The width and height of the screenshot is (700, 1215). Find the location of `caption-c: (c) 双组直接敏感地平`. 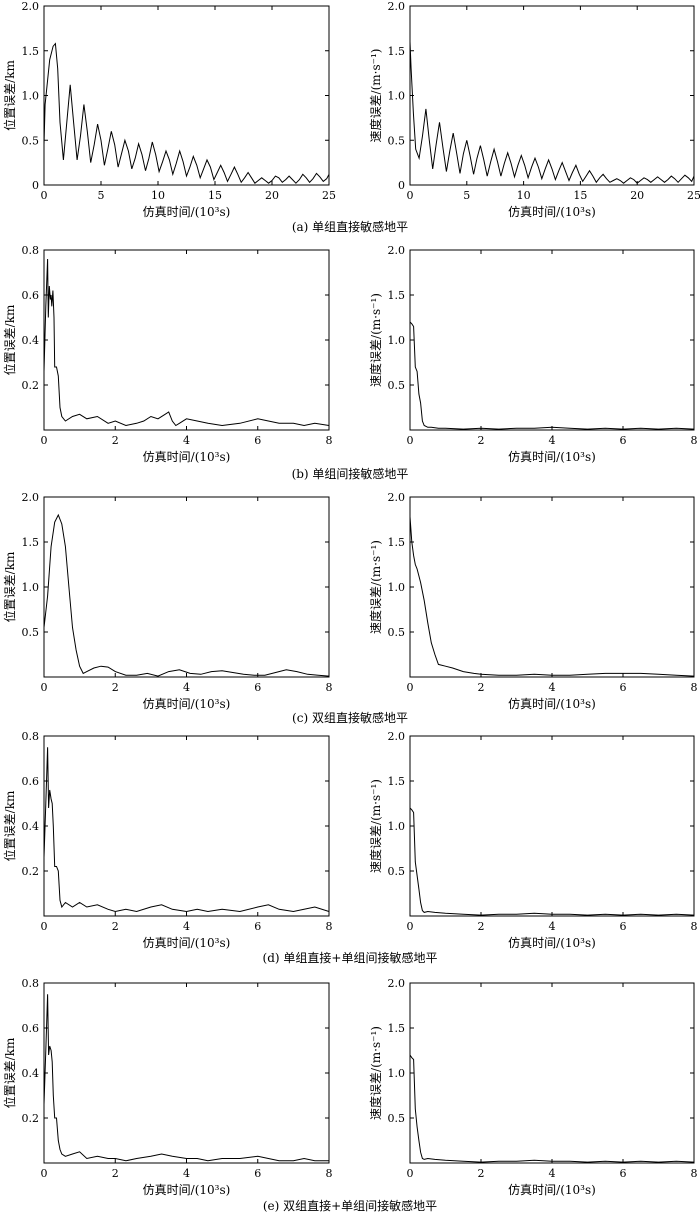

caption-c: (c) 双组直接敏感地平 is located at coordinates (350, 717).